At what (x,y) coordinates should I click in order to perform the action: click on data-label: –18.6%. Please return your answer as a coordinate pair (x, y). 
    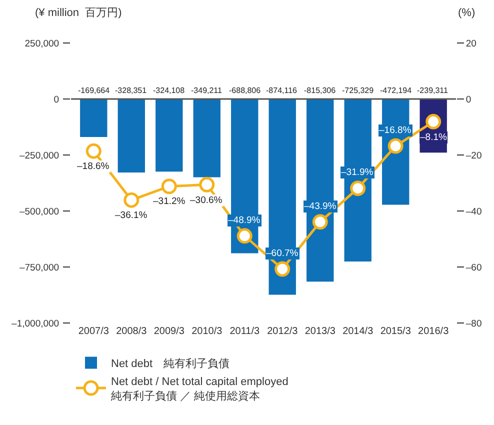
    Looking at the image, I should click on (93, 166).